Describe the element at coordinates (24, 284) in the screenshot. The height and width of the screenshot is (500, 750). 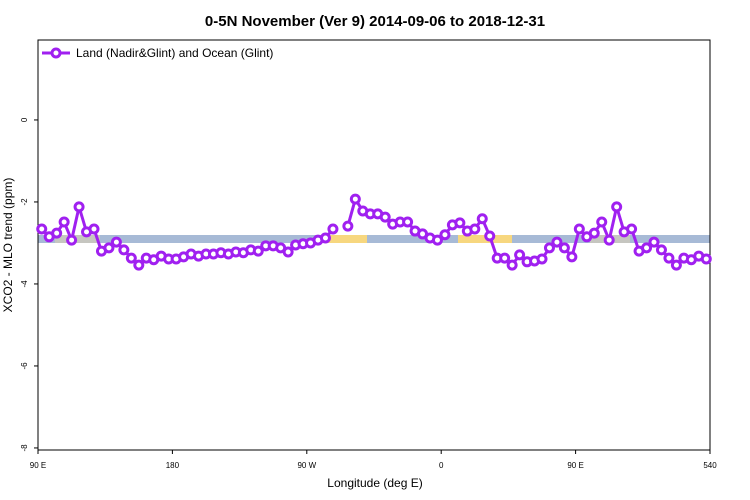
I see `y-tick-label: -4` at that location.